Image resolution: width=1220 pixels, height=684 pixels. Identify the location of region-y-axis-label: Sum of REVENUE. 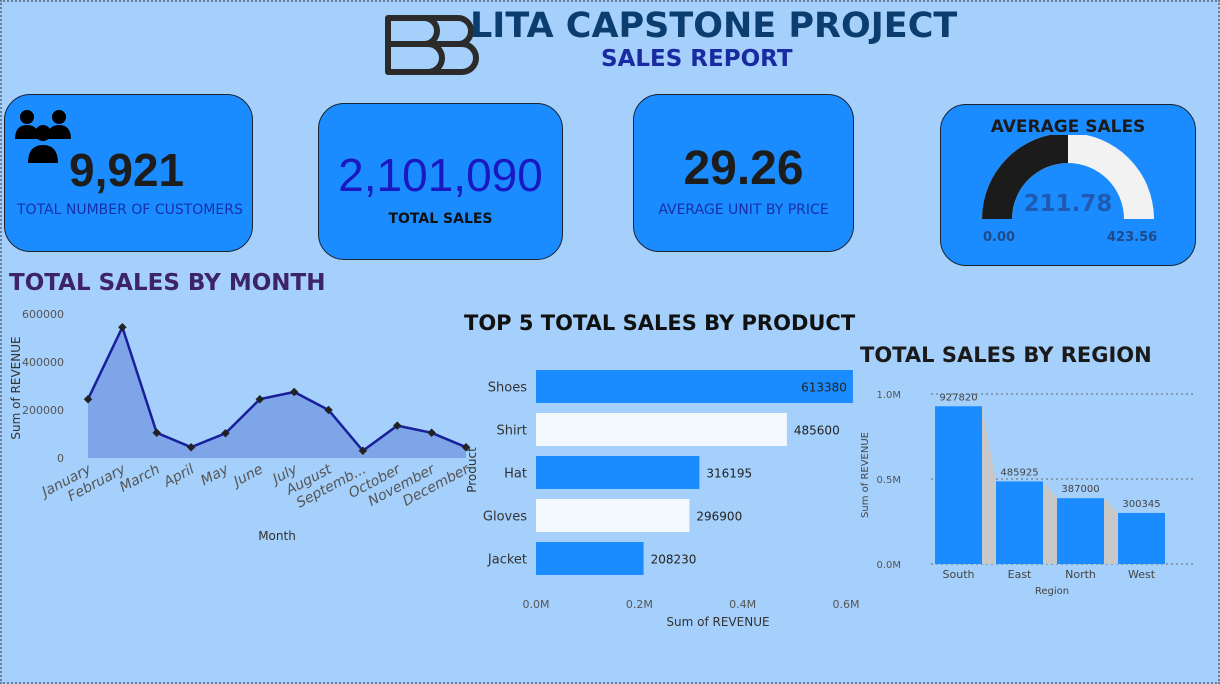
(865, 475).